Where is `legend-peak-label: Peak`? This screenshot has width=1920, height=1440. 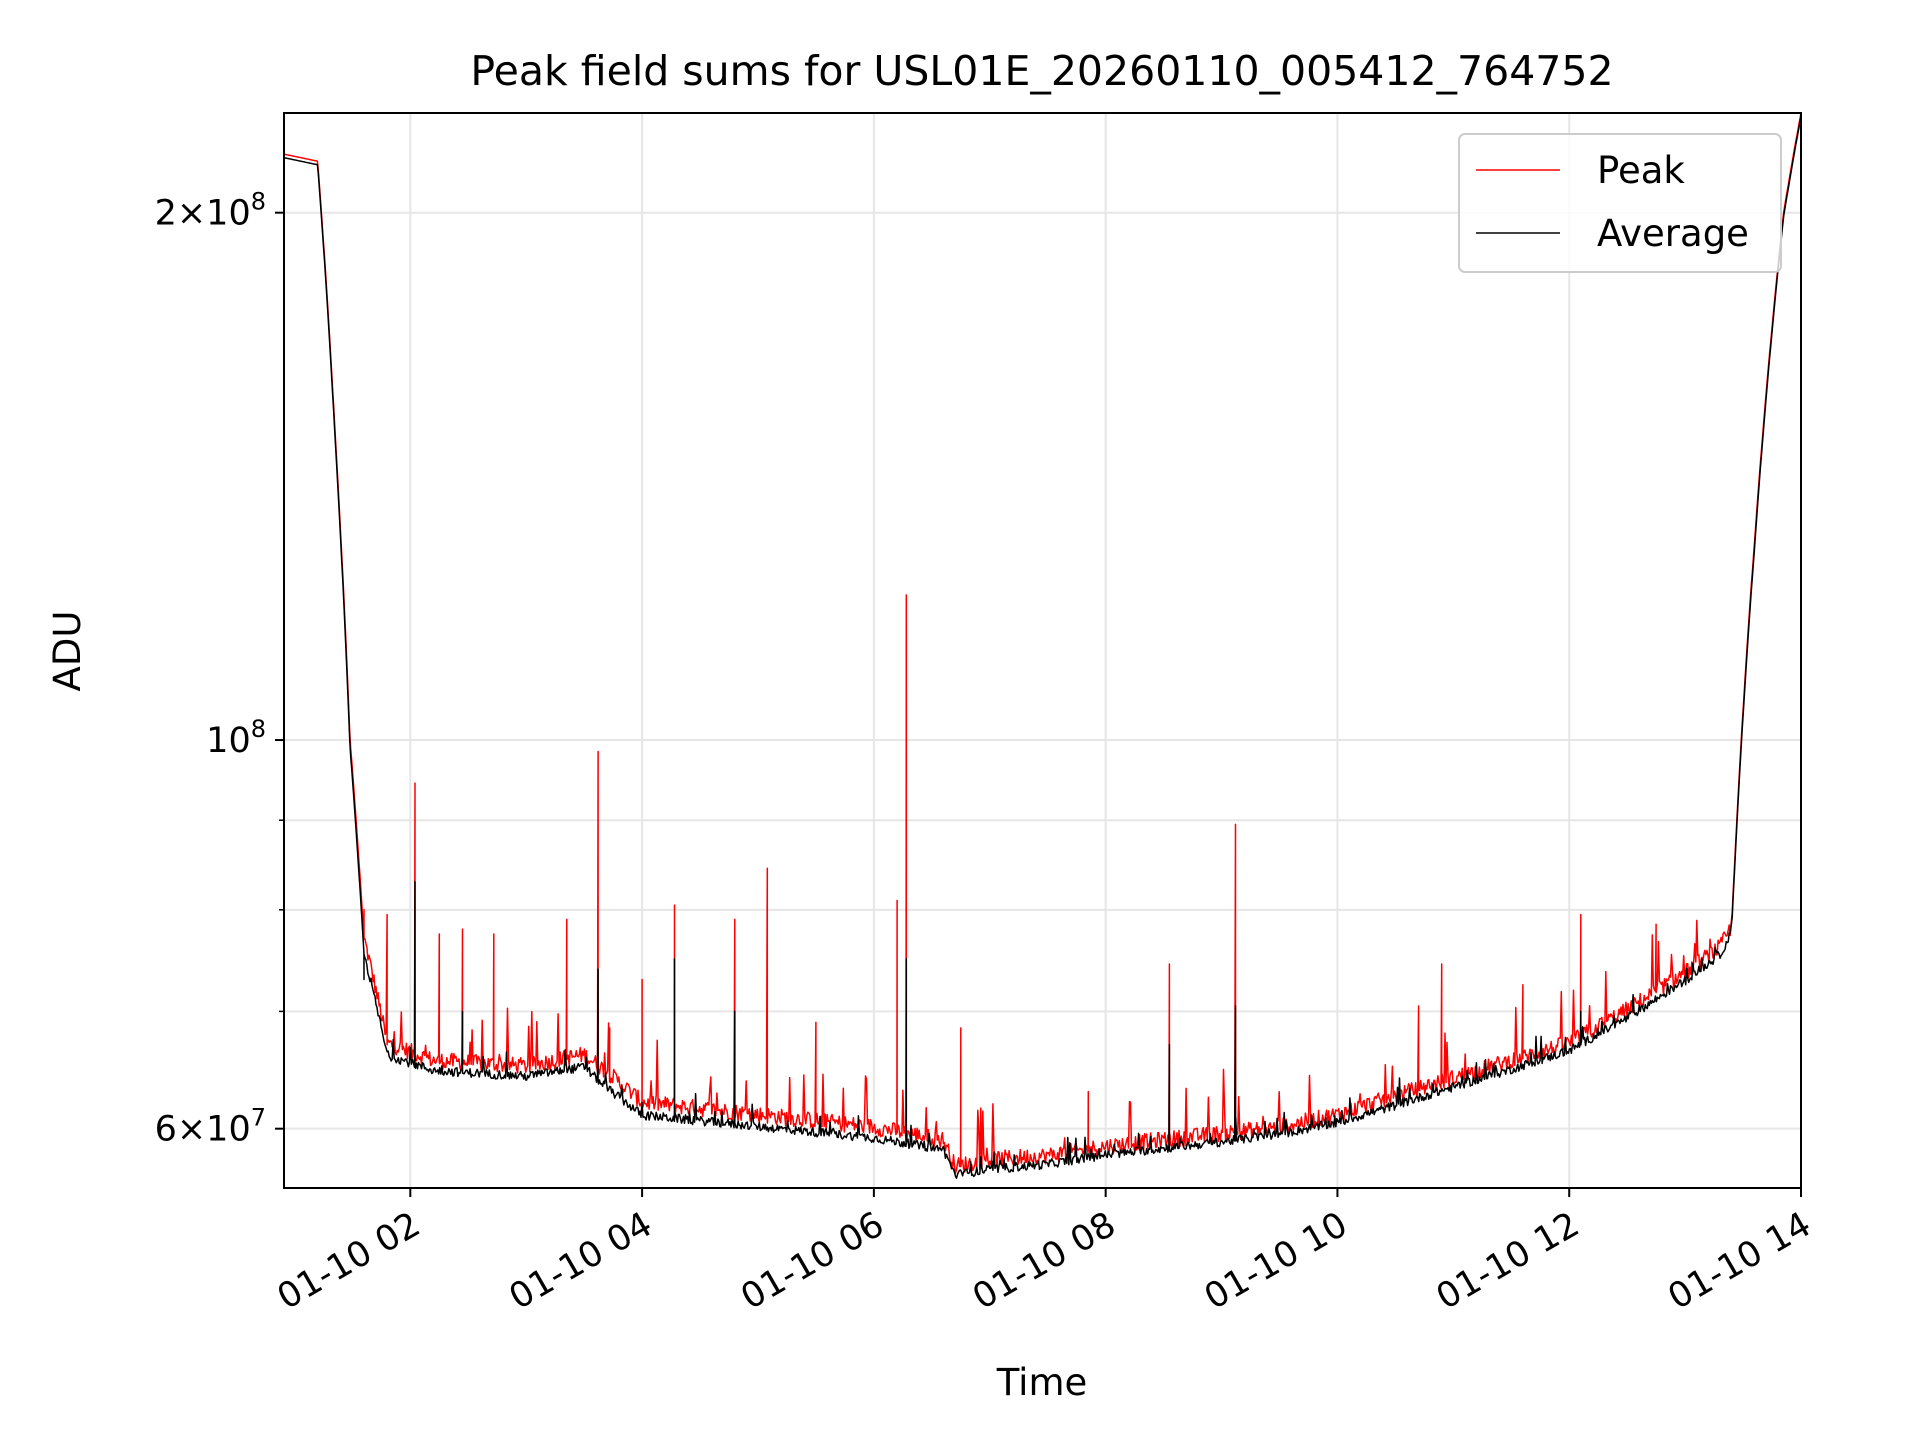 legend-peak-label: Peak is located at coordinates (1641, 170).